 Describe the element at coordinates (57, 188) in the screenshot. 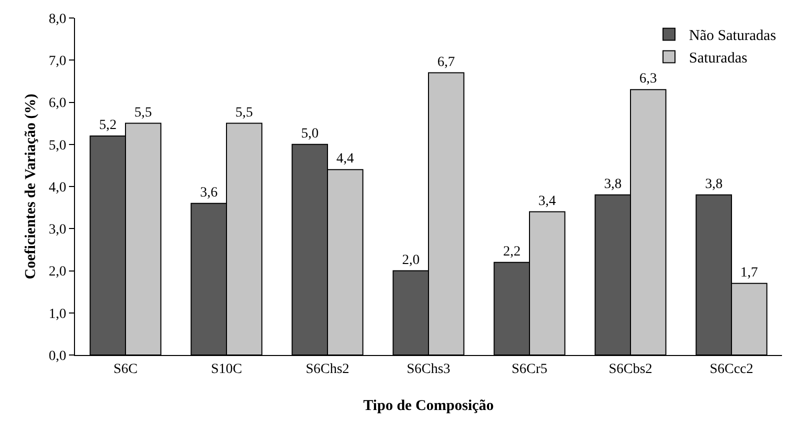

I see `y-tick-label: 4,0` at that location.